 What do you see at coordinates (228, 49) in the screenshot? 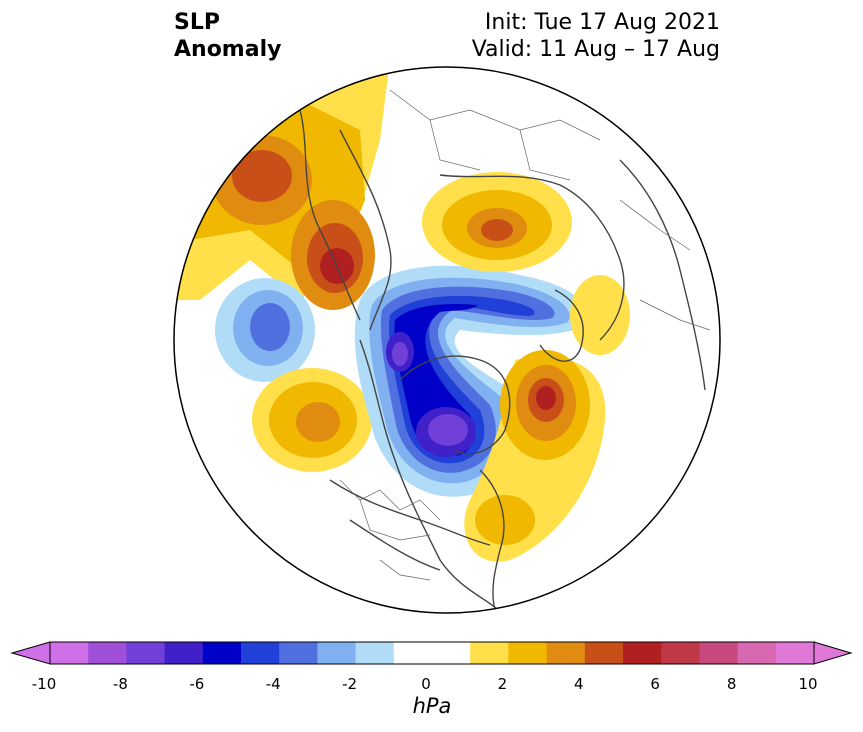
I see `title-anomaly: Anomaly` at bounding box center [228, 49].